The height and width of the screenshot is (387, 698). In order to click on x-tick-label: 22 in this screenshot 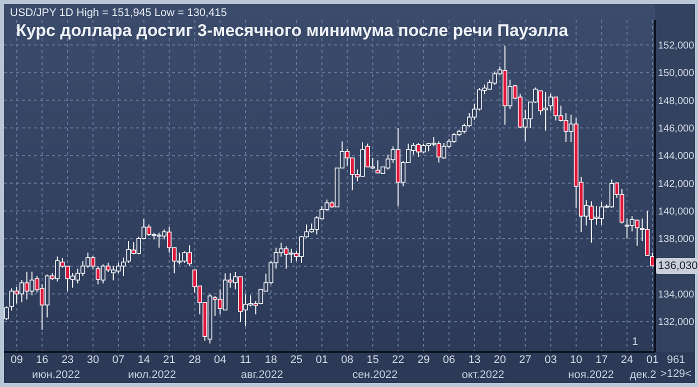, I will do `click(398, 360)`.